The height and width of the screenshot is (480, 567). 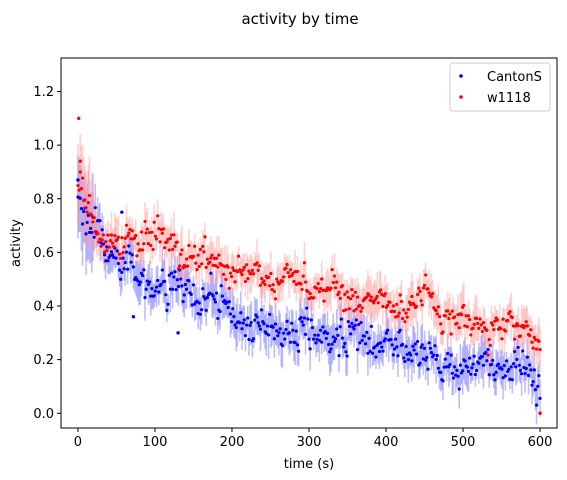 What do you see at coordinates (500, 87) in the screenshot?
I see `legend: CantonS w1118` at bounding box center [500, 87].